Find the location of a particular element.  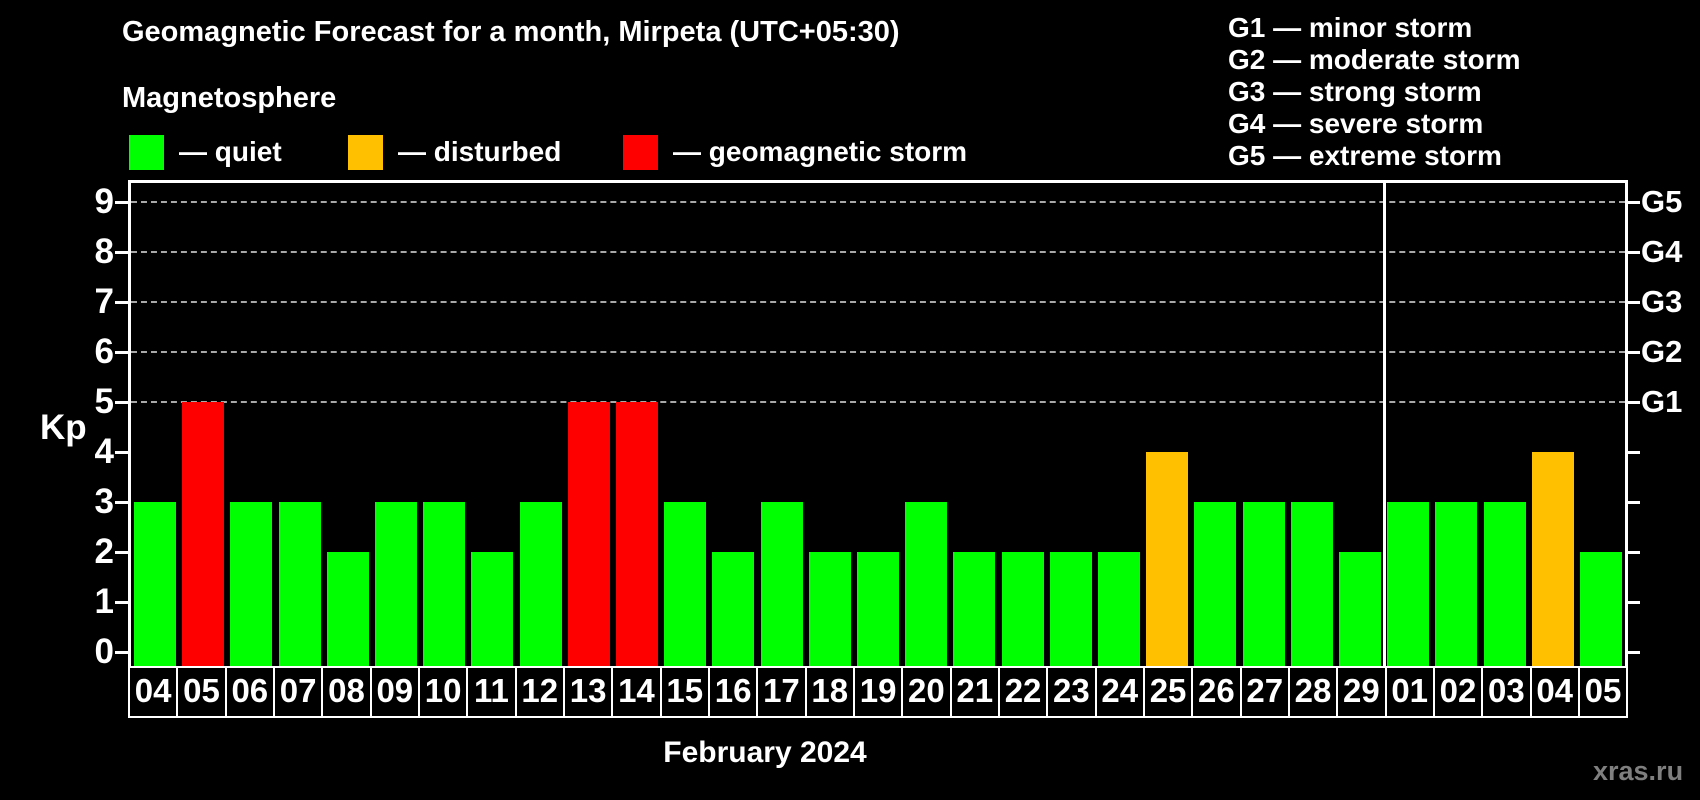

kp-bar-day-11-kp2 is located at coordinates (492, 609).